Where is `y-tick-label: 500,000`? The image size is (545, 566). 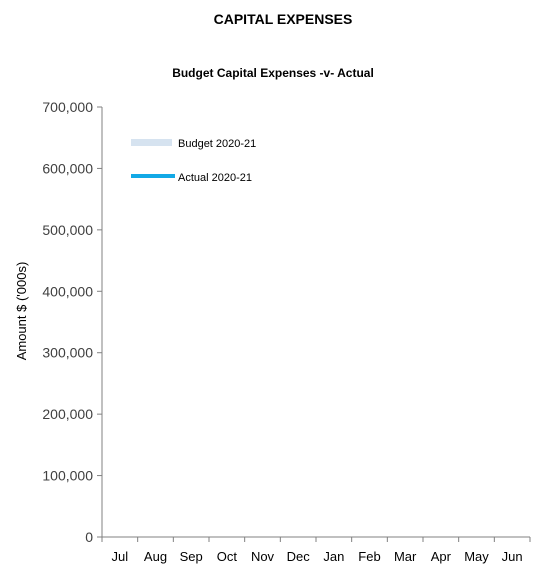
y-tick-label: 500,000 is located at coordinates (67, 230).